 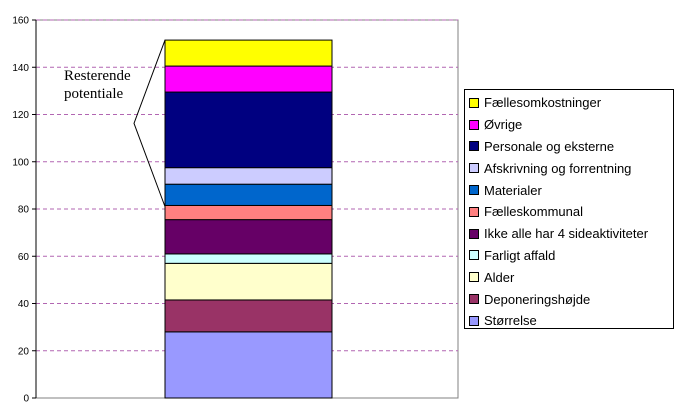 What do you see at coordinates (24, 351) in the screenshot?
I see `y-tick-label: 20` at bounding box center [24, 351].